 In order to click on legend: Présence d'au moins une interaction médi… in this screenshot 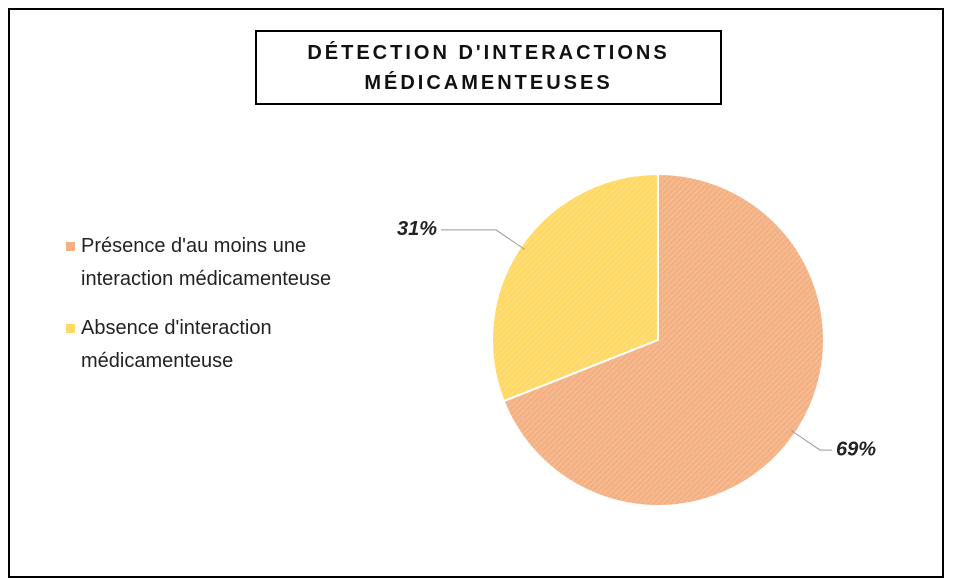, I will do `click(206, 312)`.